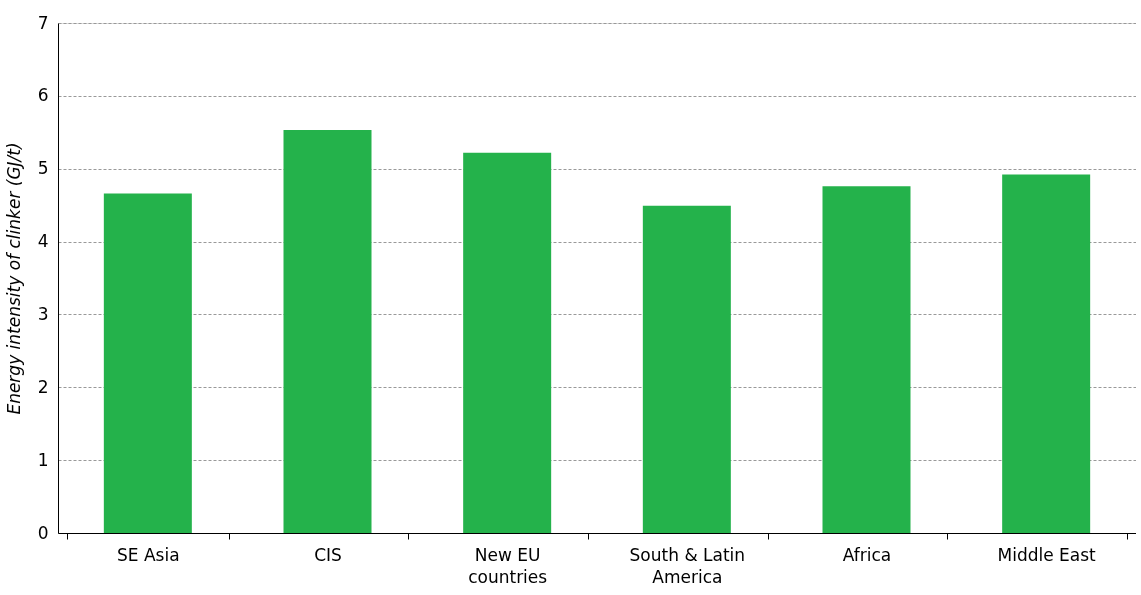 This screenshot has height=595, width=1141. I want to click on x-tick-label: South & Latin America, so click(687, 565).